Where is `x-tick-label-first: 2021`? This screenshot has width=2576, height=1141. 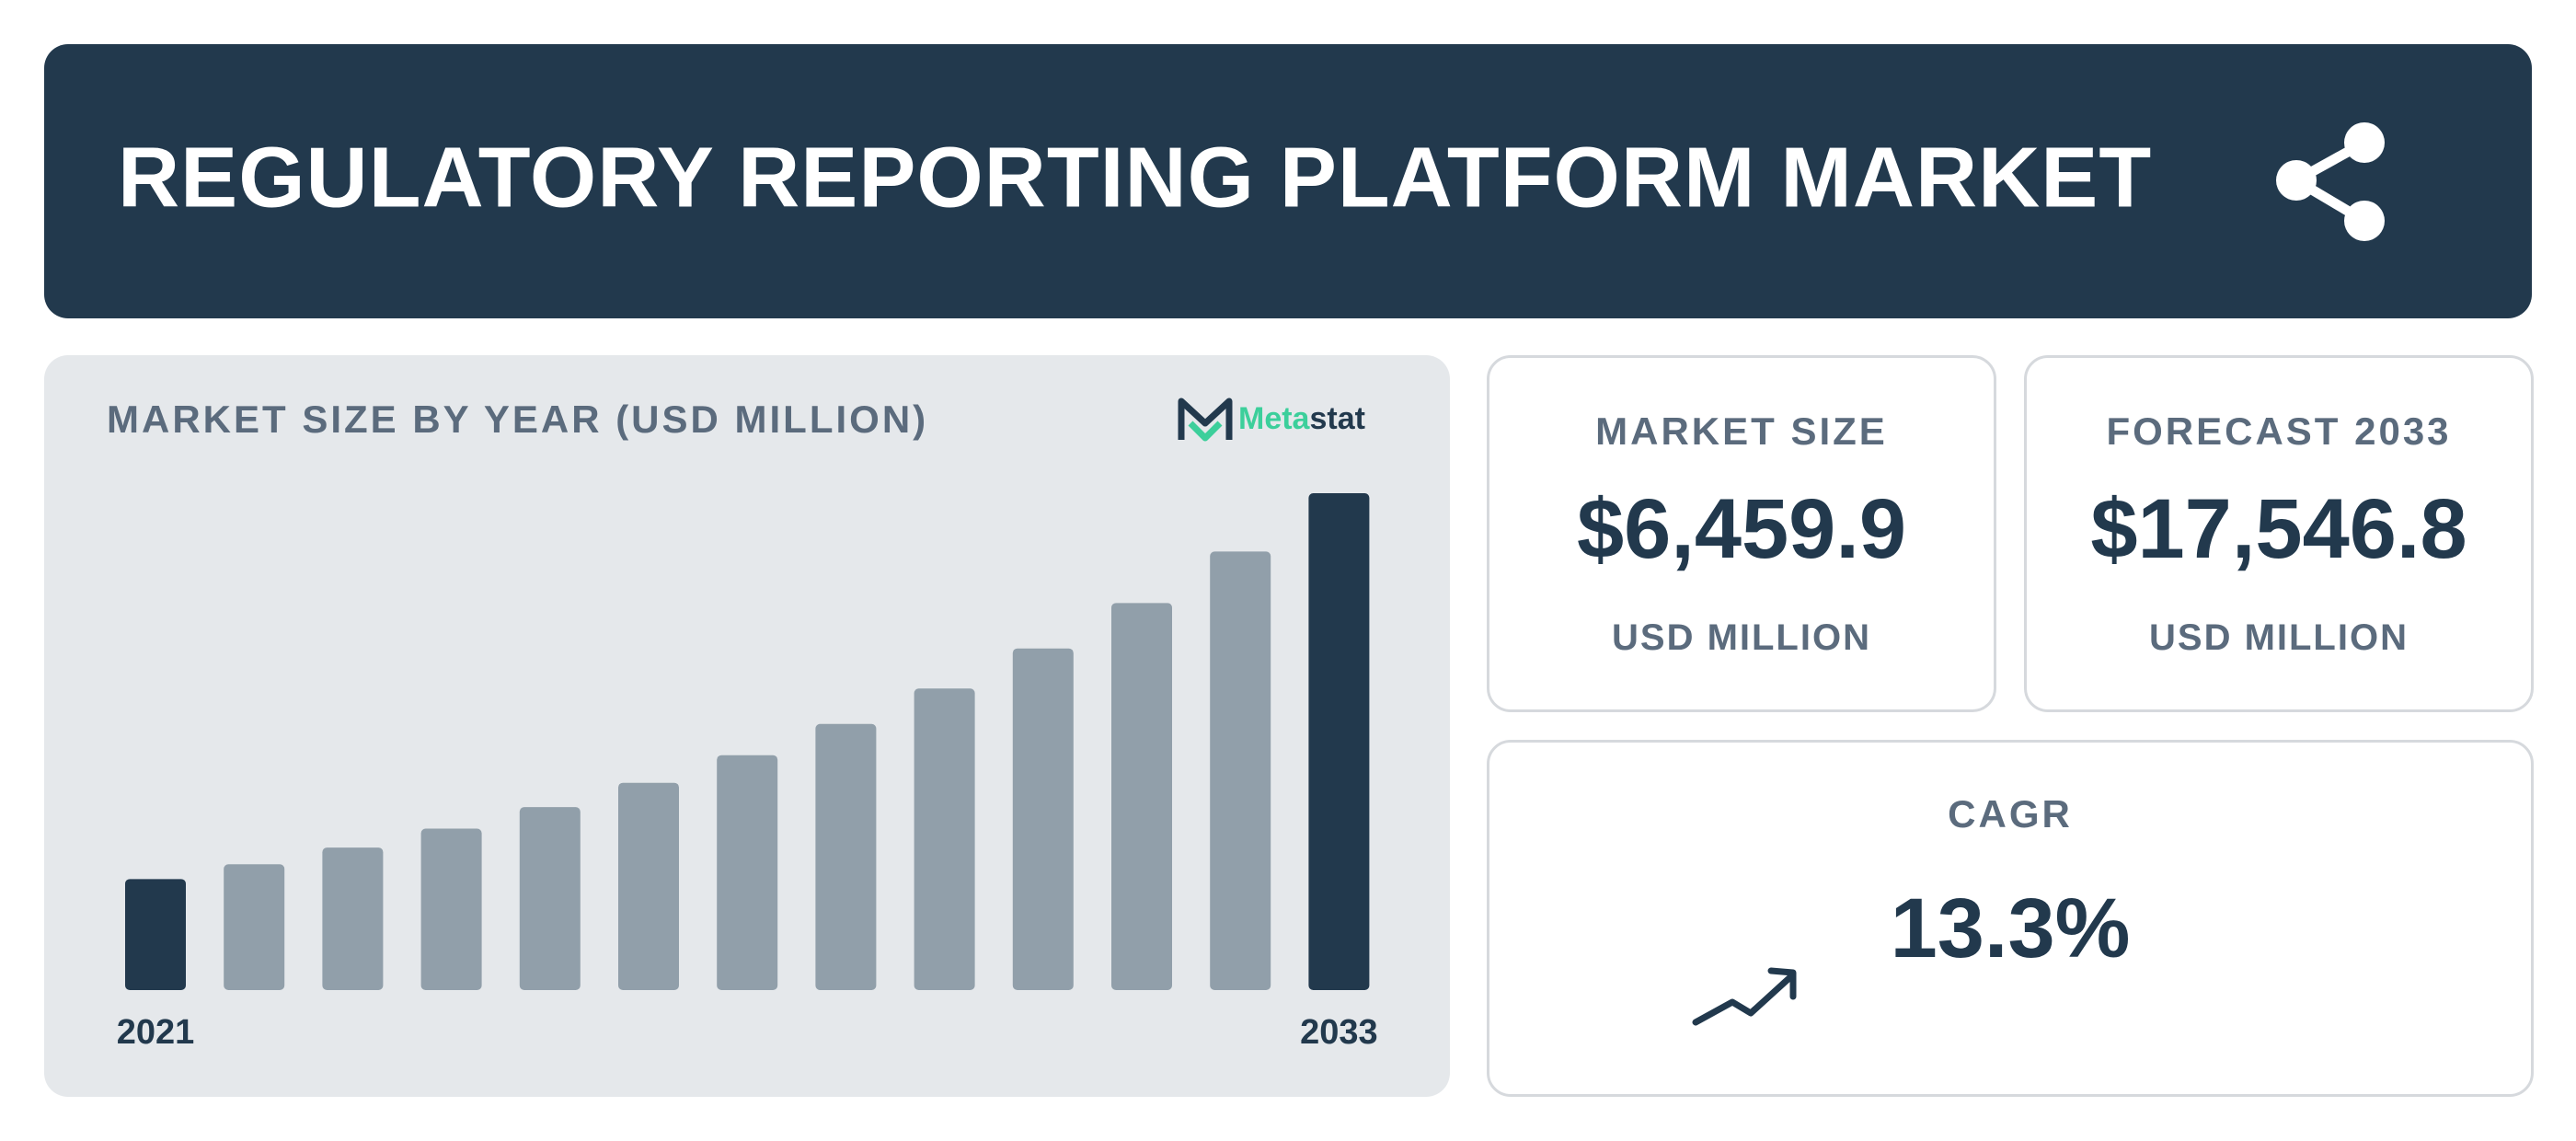 x-tick-label-first: 2021 is located at coordinates (156, 1033).